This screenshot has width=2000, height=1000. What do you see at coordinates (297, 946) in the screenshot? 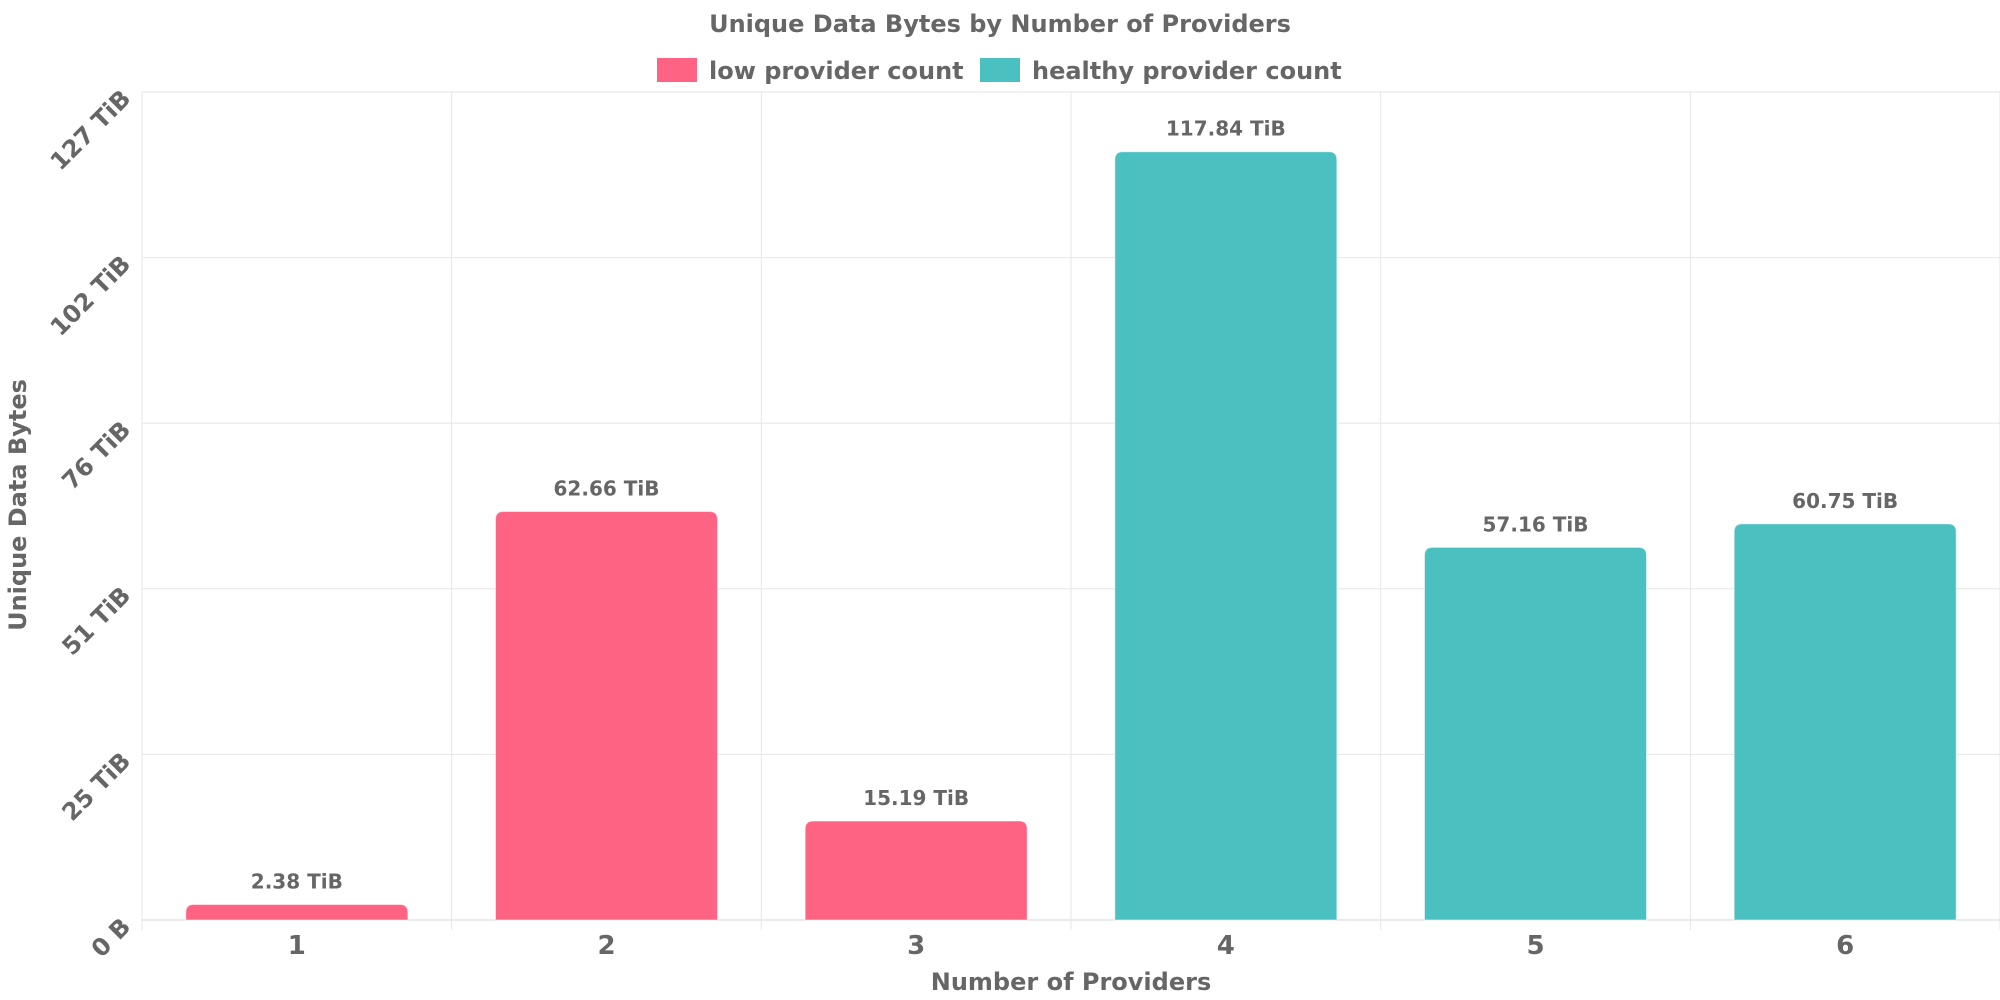
I see `x-tick-label: 1` at bounding box center [297, 946].